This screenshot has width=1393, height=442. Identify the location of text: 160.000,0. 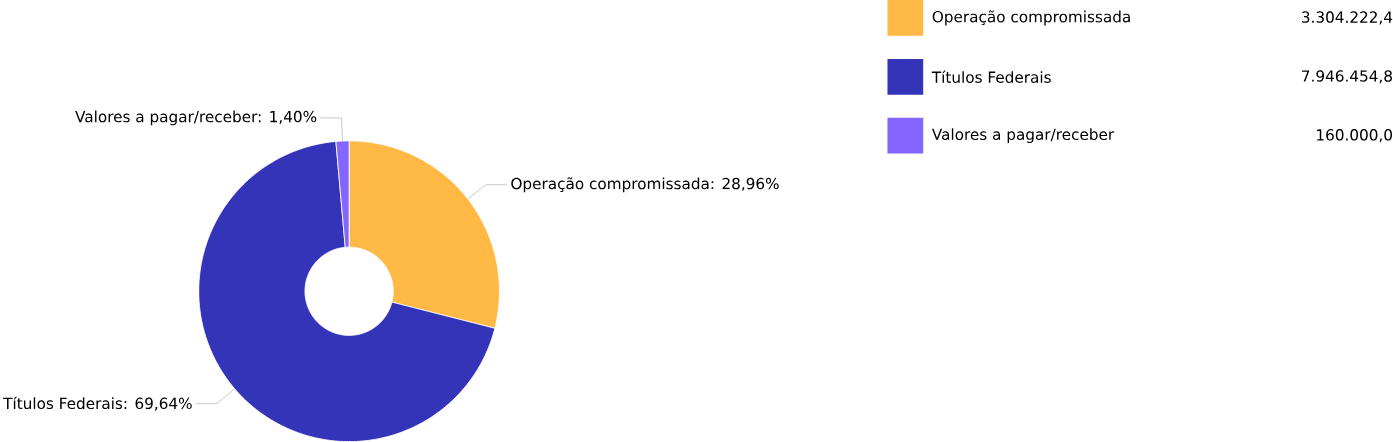
(1354, 136).